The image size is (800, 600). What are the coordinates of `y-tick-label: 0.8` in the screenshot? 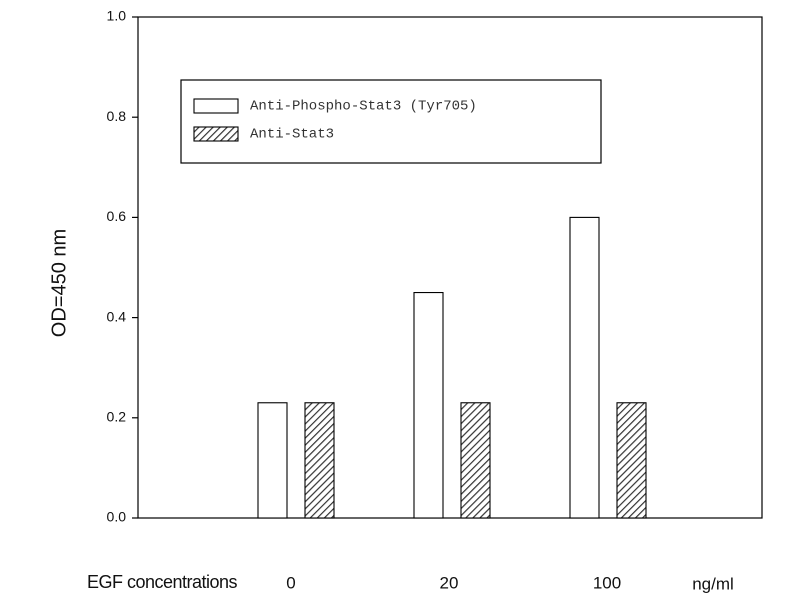 It's located at (117, 116).